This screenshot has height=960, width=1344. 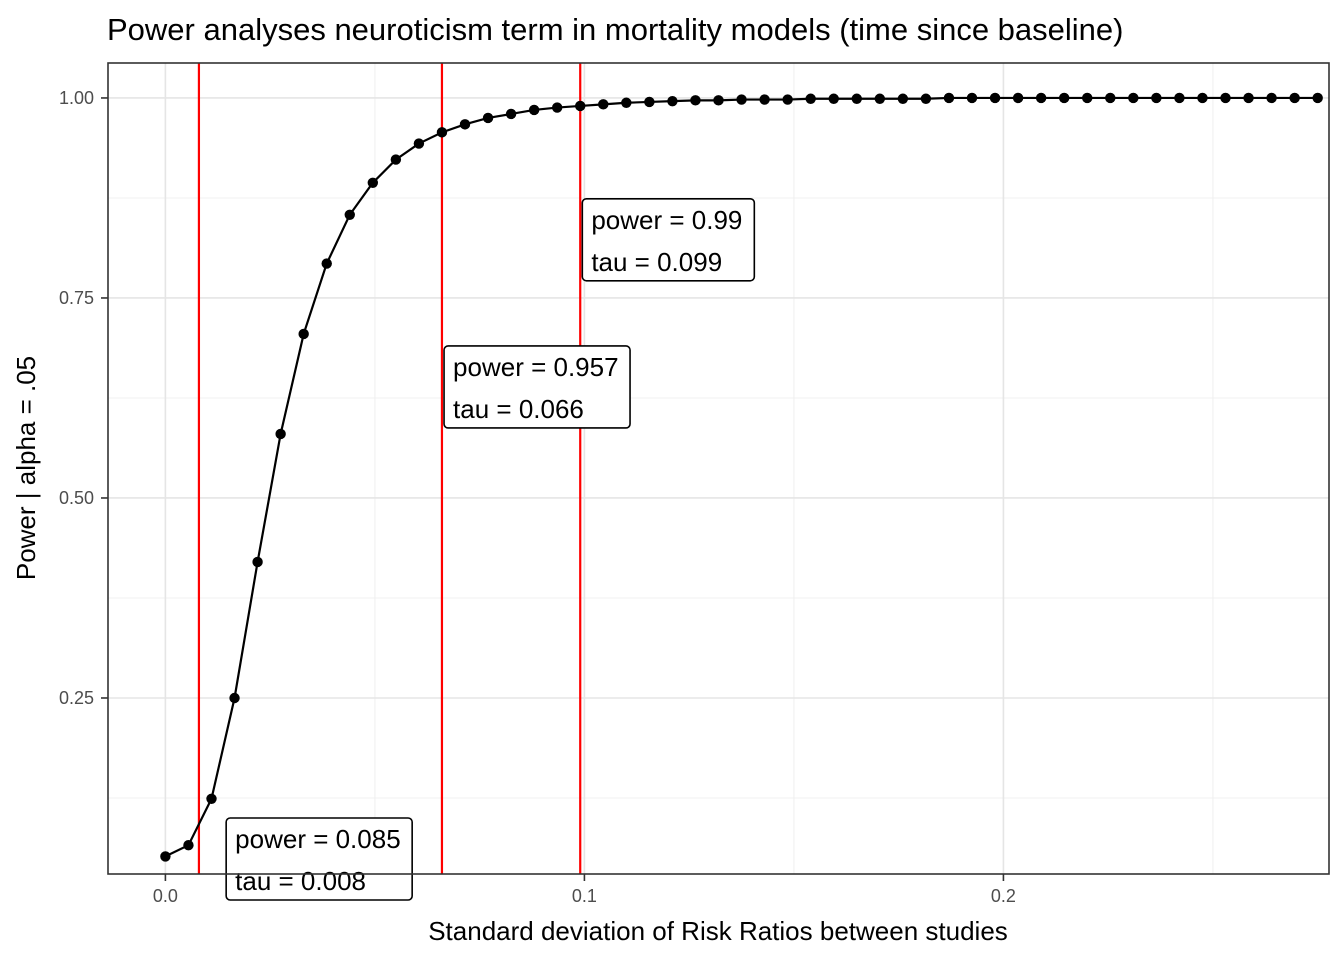 I want to click on annotation-label: power = 0.99 tau = 0.099, so click(x=668, y=239).